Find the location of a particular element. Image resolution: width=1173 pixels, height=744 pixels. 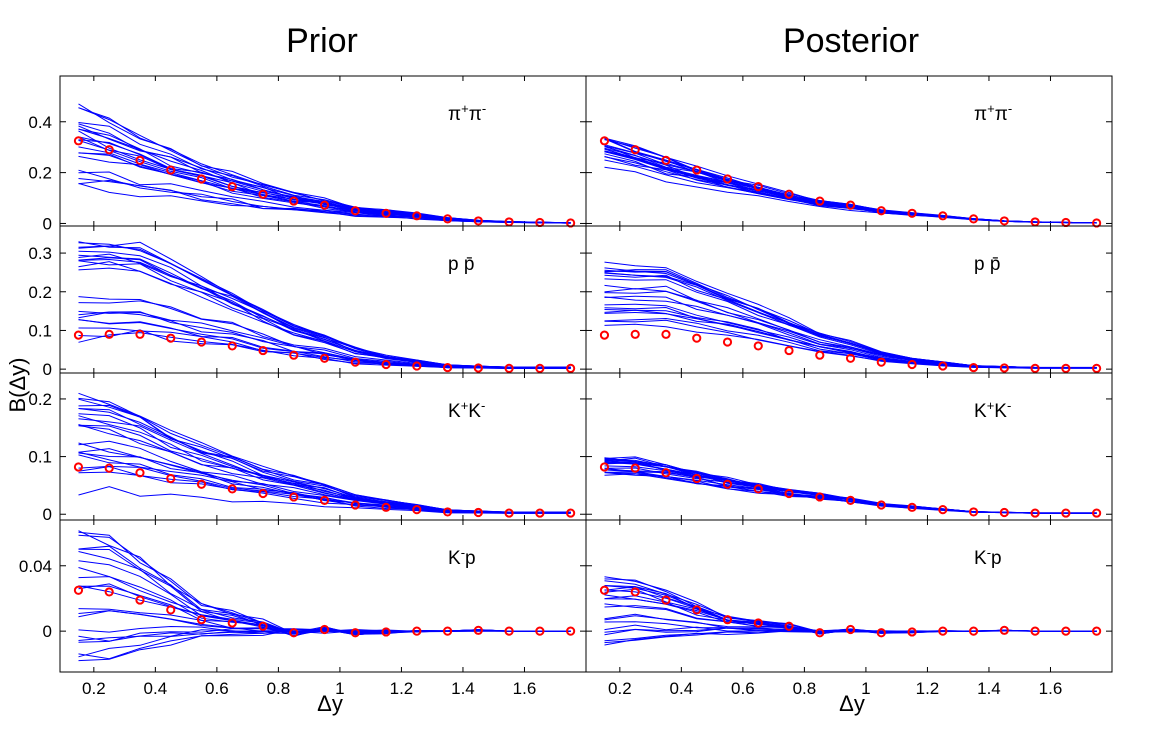

y-tick-label: 0.04 is located at coordinates (35, 566).